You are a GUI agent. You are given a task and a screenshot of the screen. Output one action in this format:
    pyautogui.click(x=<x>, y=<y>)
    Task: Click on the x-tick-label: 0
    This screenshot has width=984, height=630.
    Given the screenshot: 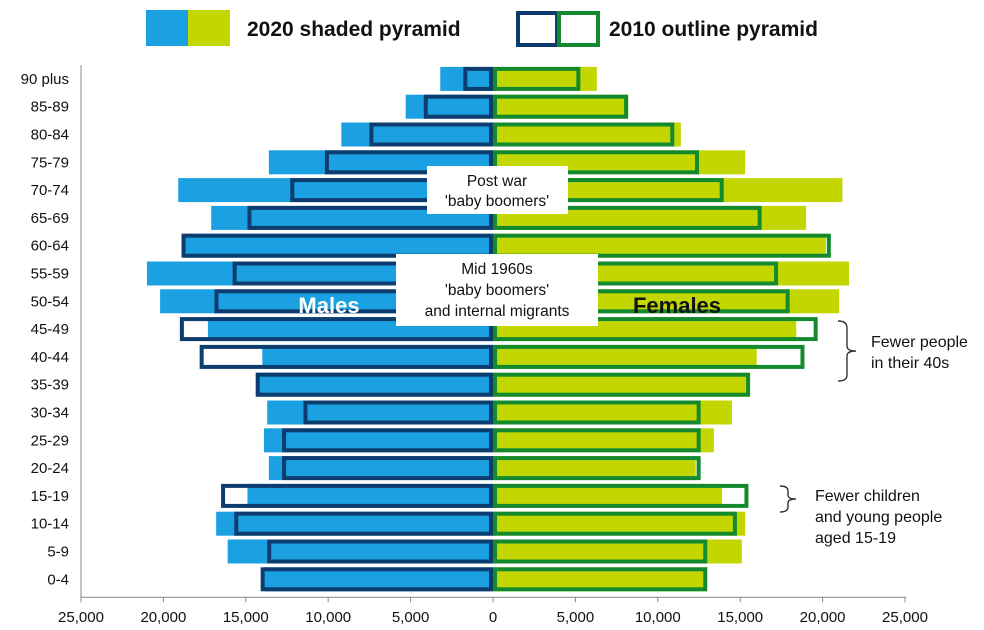 What is the action you would take?
    pyautogui.click(x=493, y=617)
    